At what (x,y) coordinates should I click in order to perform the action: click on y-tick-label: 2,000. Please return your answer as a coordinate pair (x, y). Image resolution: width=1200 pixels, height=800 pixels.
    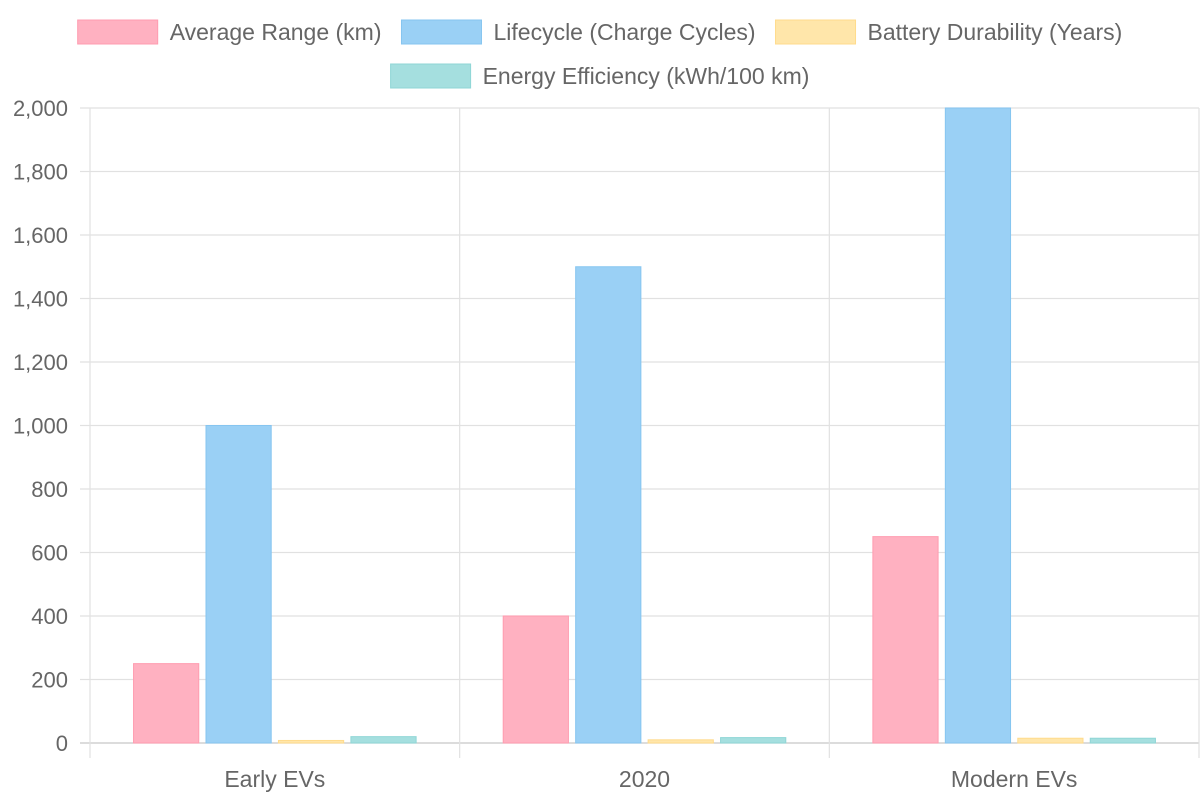
    Looking at the image, I should click on (40, 108).